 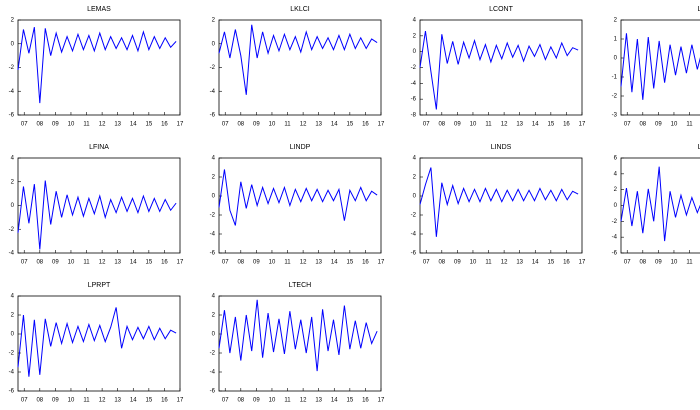 I want to click on chart-title: LKLCI, so click(x=300, y=9).